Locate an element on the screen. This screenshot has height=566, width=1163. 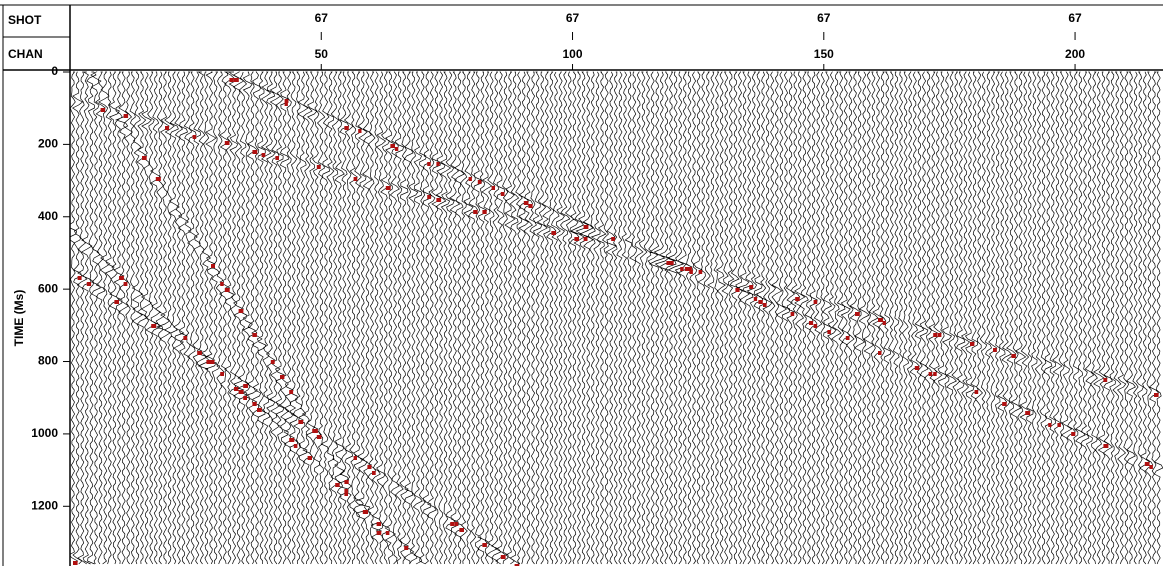
x-tick-label: 150 is located at coordinates (824, 54).